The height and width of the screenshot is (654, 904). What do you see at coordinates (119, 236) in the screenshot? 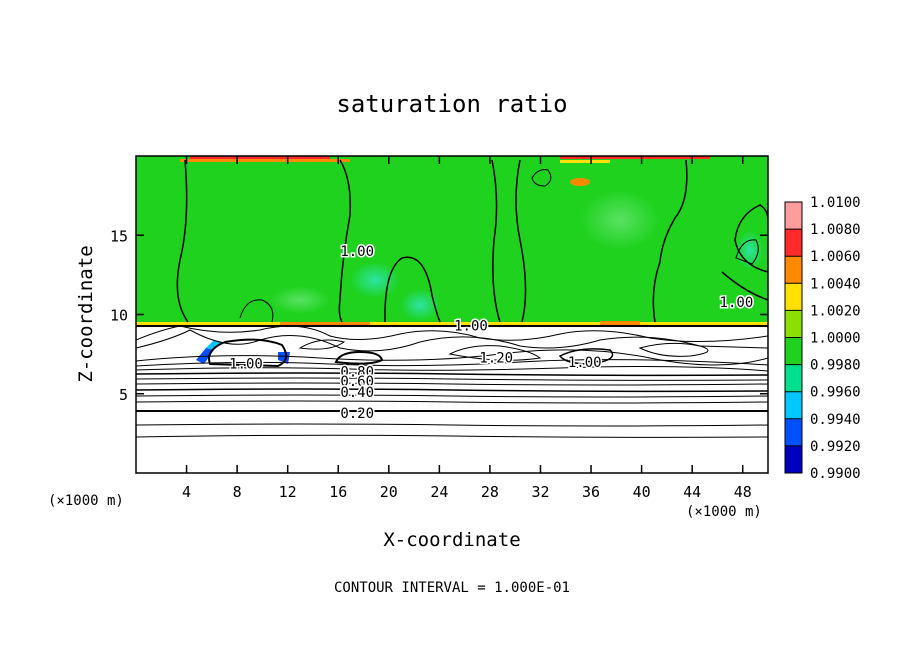
I see `y-tick-label: 15` at bounding box center [119, 236].